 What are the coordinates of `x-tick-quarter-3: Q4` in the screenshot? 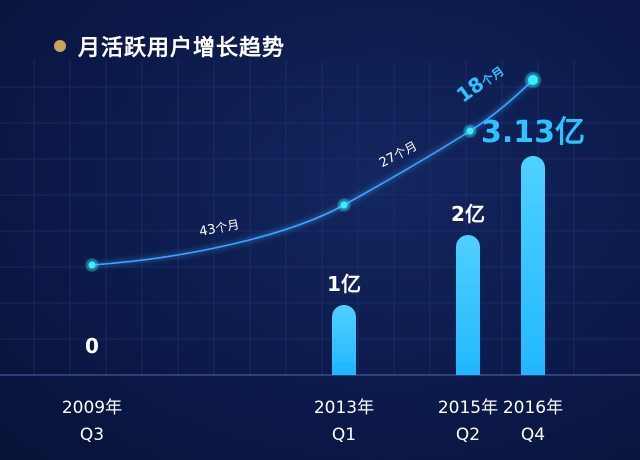 It's located at (533, 435).